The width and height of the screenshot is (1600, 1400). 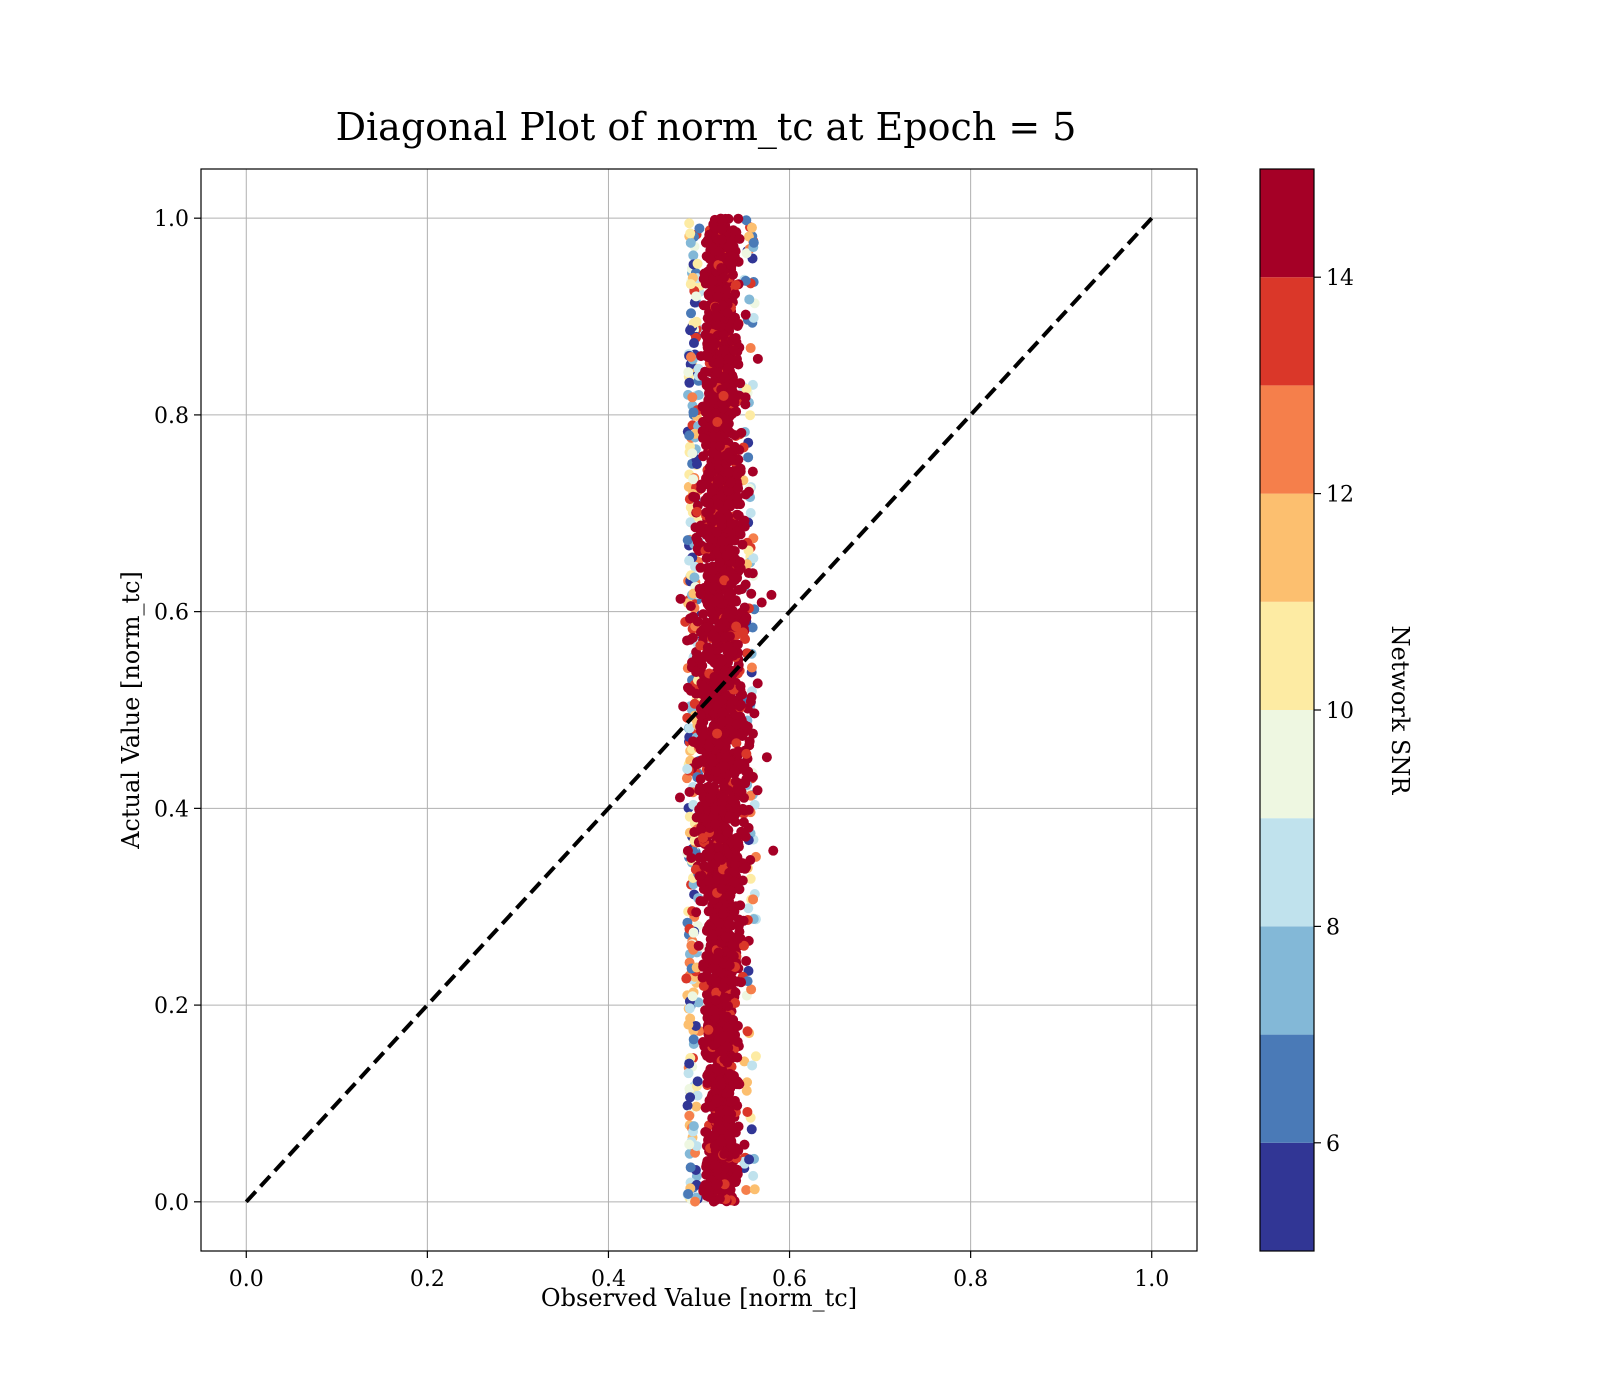 What do you see at coordinates (1340, 711) in the screenshot?
I see `colorbar-tick-label: 10` at bounding box center [1340, 711].